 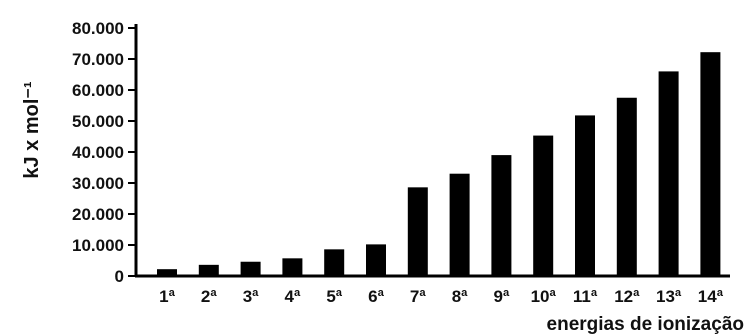 What do you see at coordinates (98, 183) in the screenshot?
I see `y-tick-label: 30.000` at bounding box center [98, 183].